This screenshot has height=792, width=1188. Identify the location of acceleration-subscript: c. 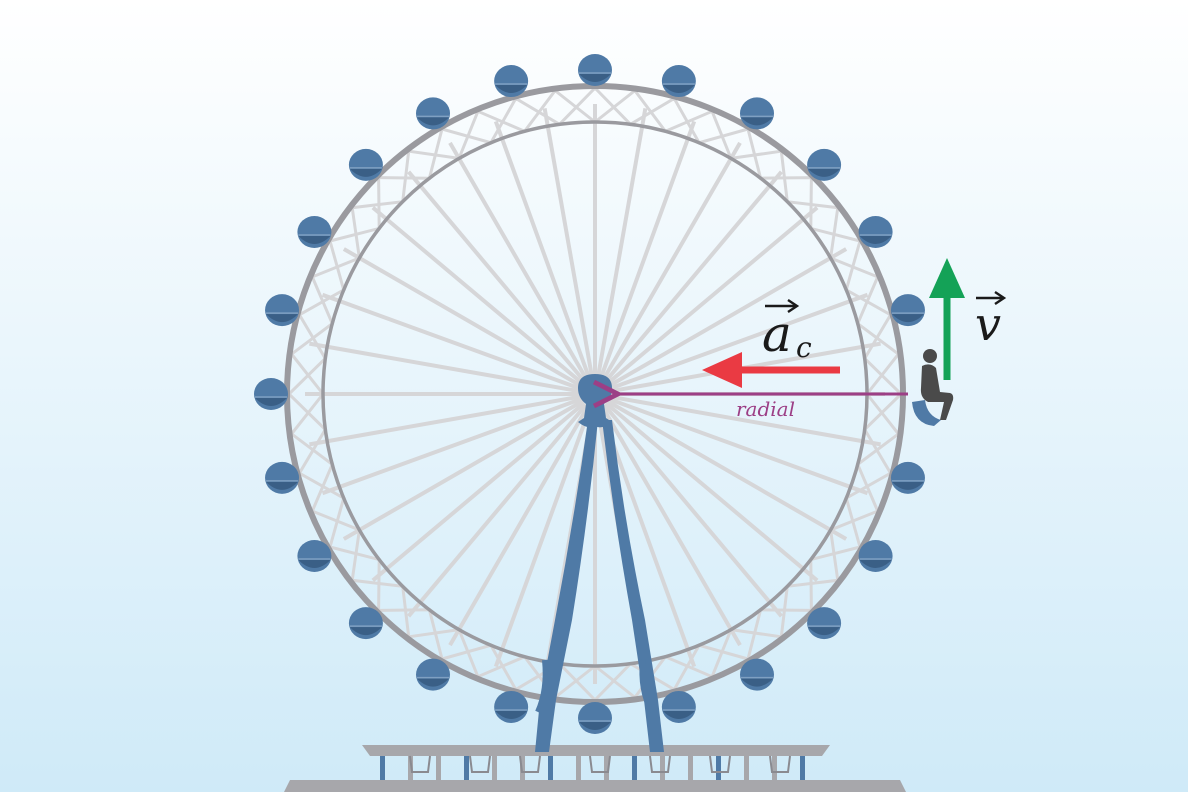
(804, 347).